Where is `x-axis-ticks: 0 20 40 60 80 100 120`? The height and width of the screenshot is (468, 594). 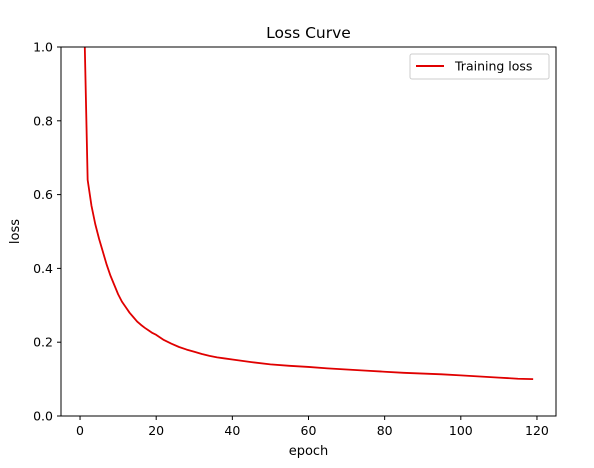 x-axis-ticks: 0 20 40 60 80 100 120 is located at coordinates (312, 427).